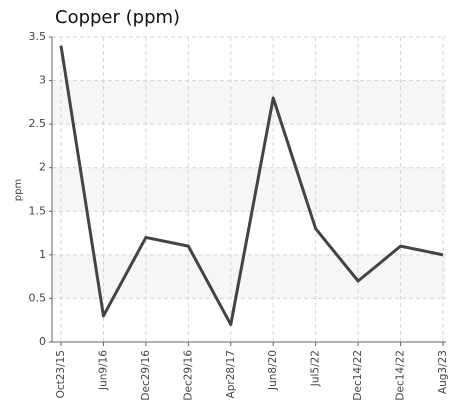  Describe the element at coordinates (231, 374) in the screenshot. I see `x-tick-label: Apr28/17` at that location.